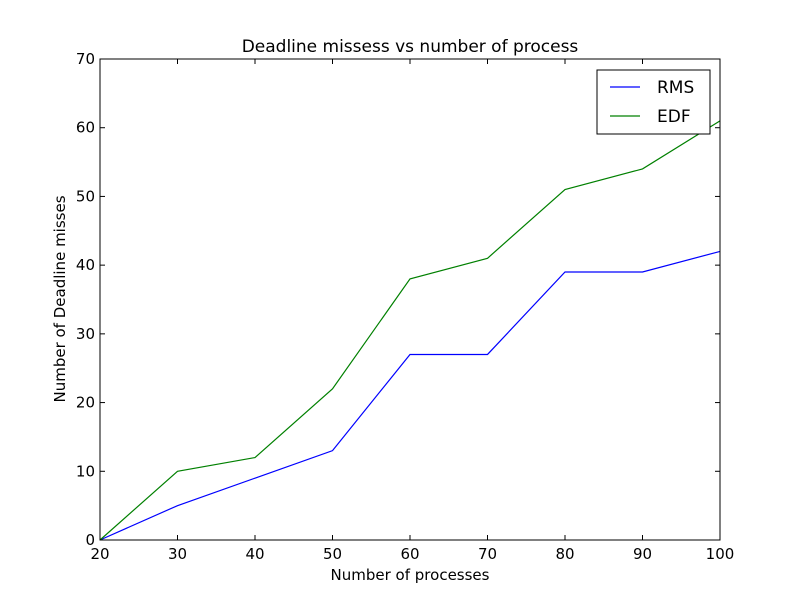  What do you see at coordinates (254, 554) in the screenshot?
I see `x-tick-label: 40` at bounding box center [254, 554].